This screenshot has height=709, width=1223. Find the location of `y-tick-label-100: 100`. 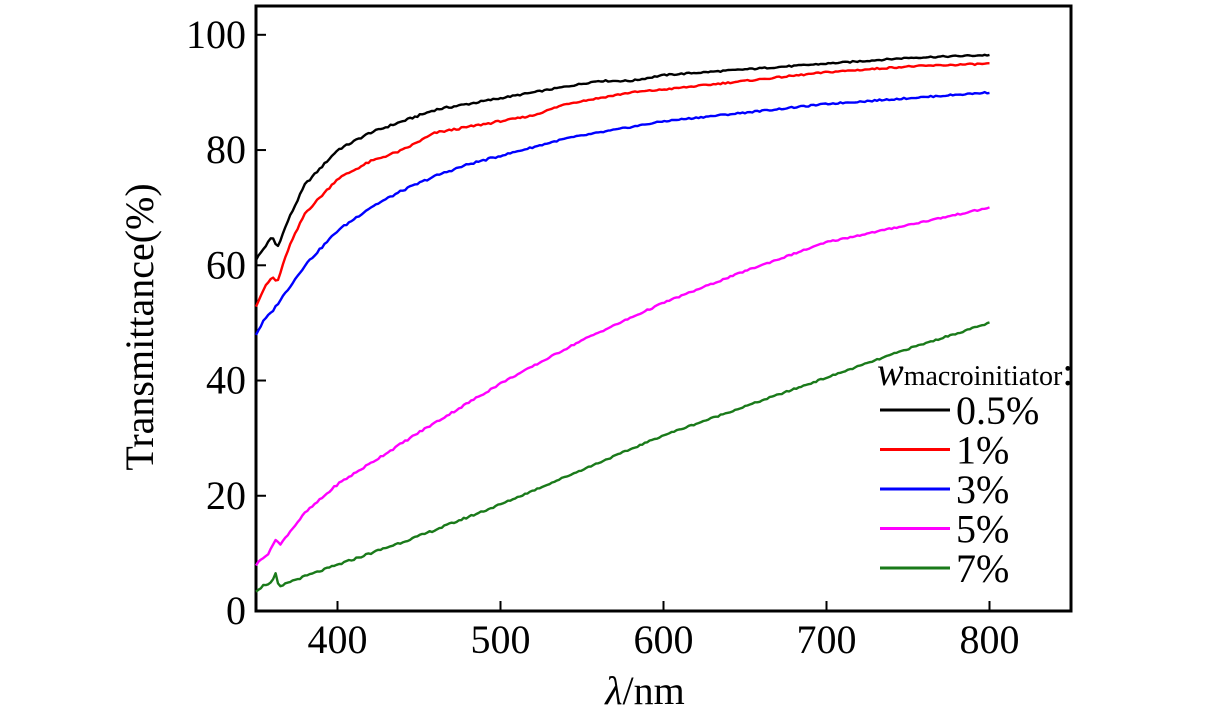

y-tick-label-100: 100 is located at coordinates (216, 34).